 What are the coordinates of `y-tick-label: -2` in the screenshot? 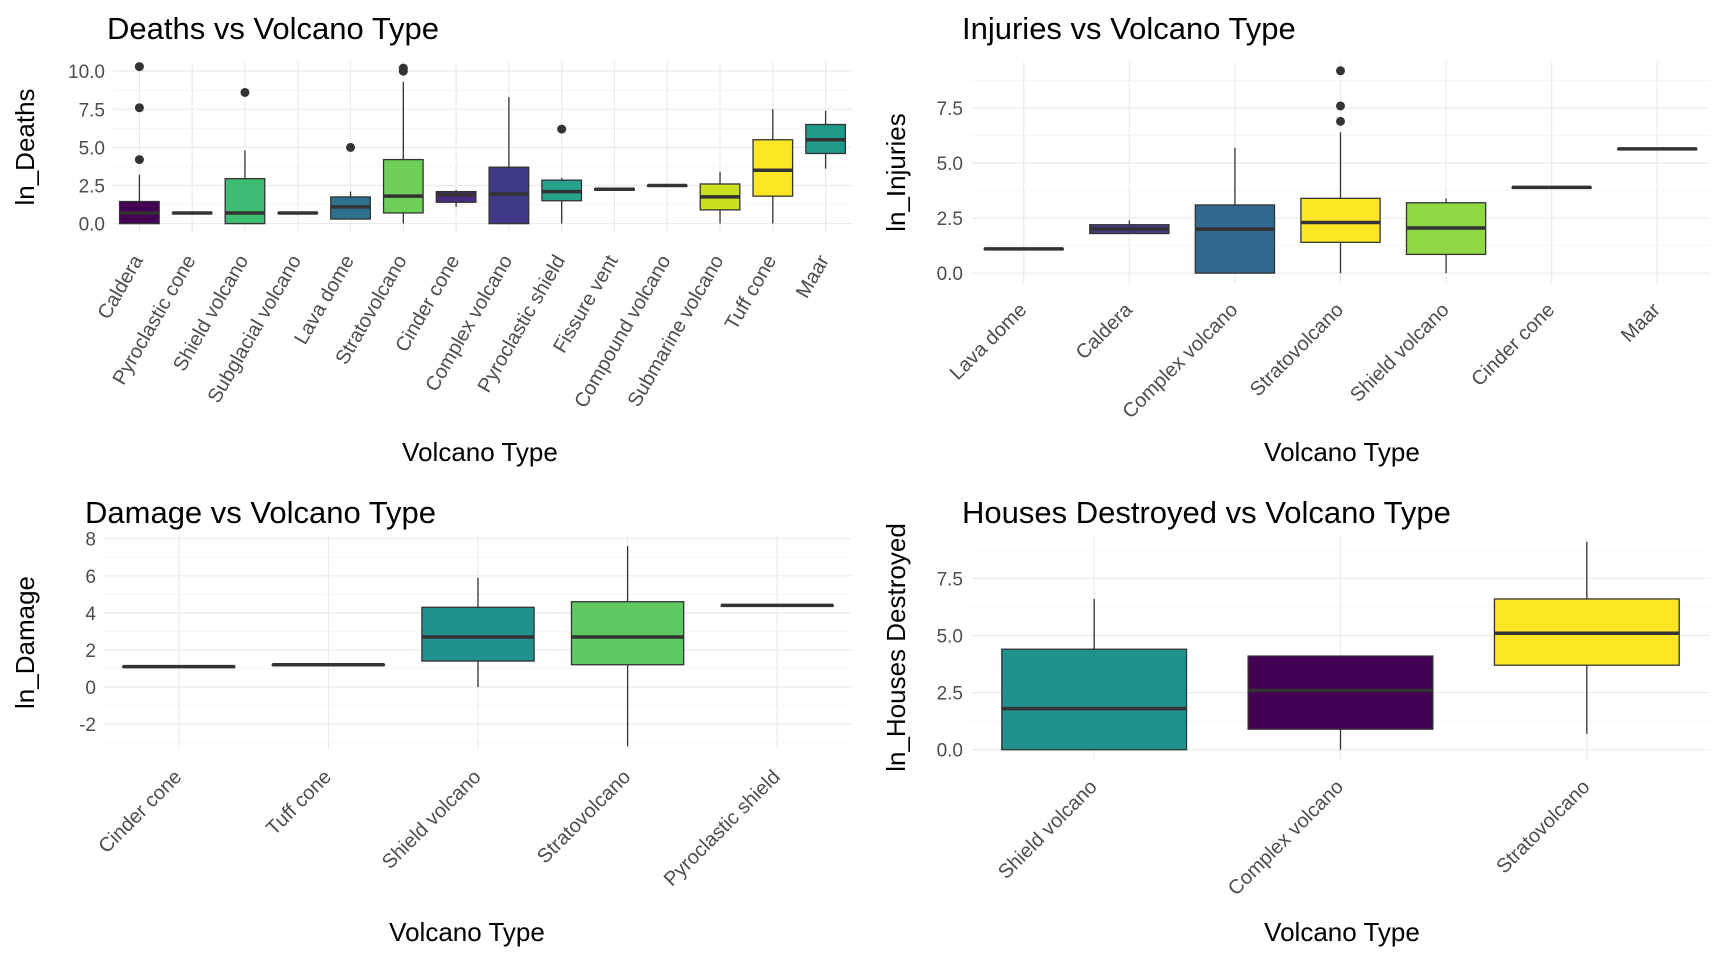 It's located at (87, 725).